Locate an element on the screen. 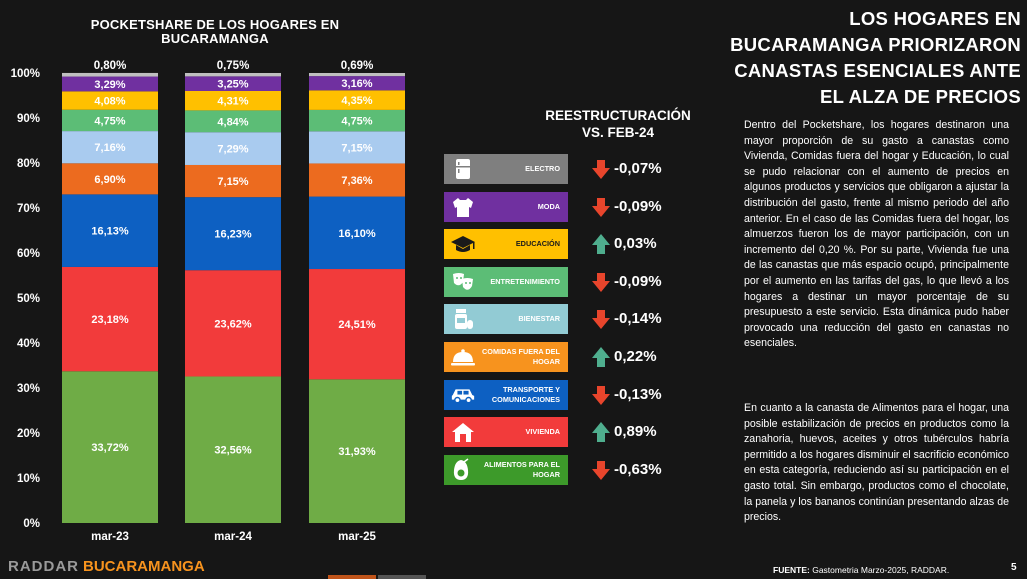  data-label: 4,08% is located at coordinates (109, 102).